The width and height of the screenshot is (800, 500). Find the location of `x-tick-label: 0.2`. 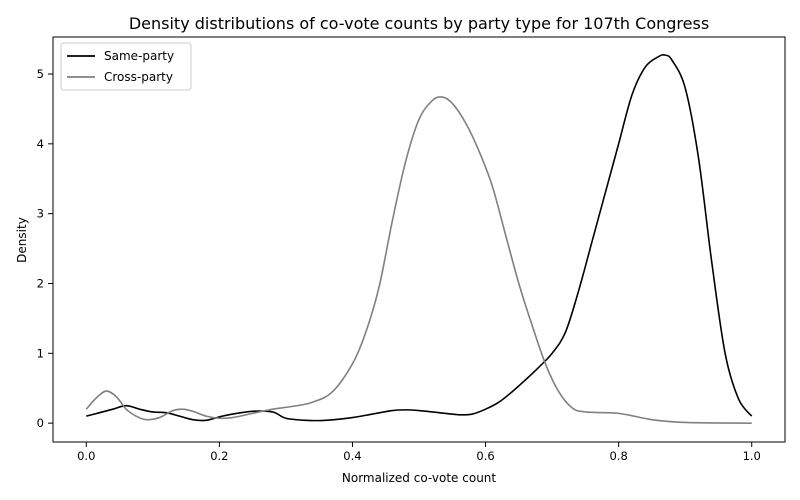

x-tick-label: 0.2 is located at coordinates (219, 456).